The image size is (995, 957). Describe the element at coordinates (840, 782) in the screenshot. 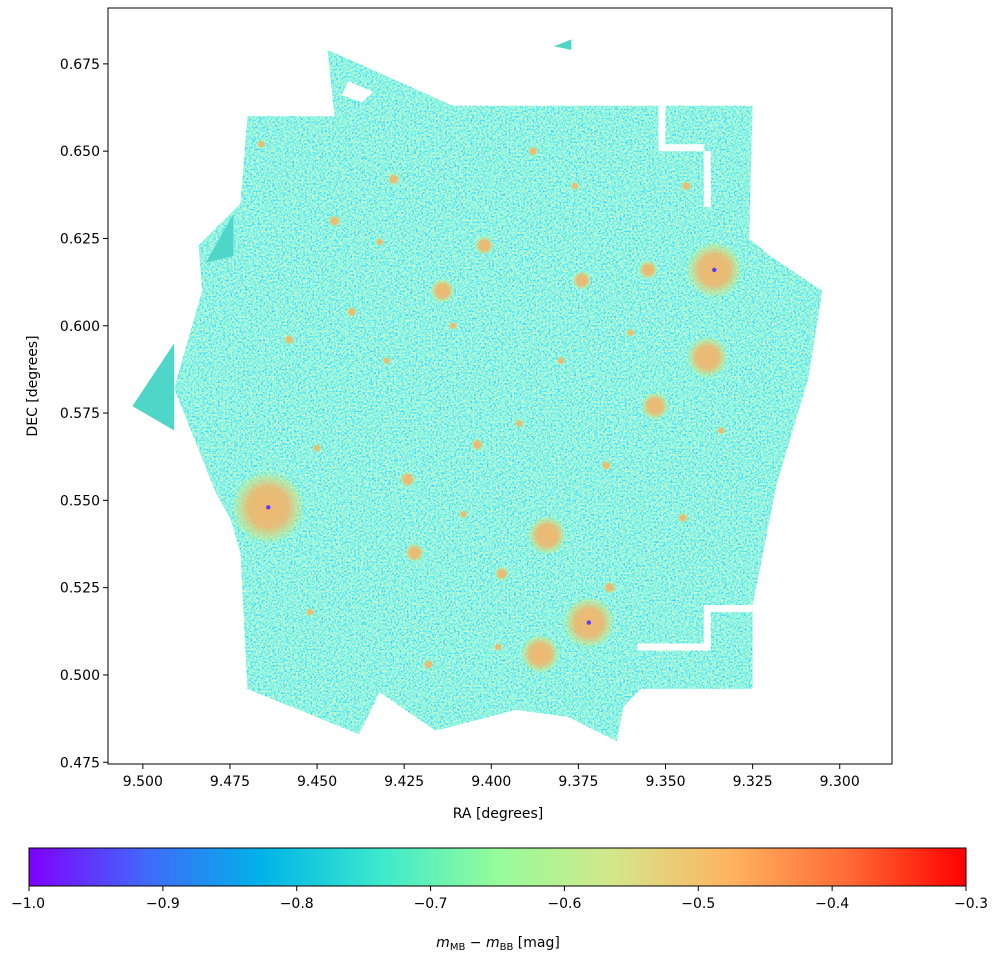

I see `x-tick-label-8: 9.300` at that location.